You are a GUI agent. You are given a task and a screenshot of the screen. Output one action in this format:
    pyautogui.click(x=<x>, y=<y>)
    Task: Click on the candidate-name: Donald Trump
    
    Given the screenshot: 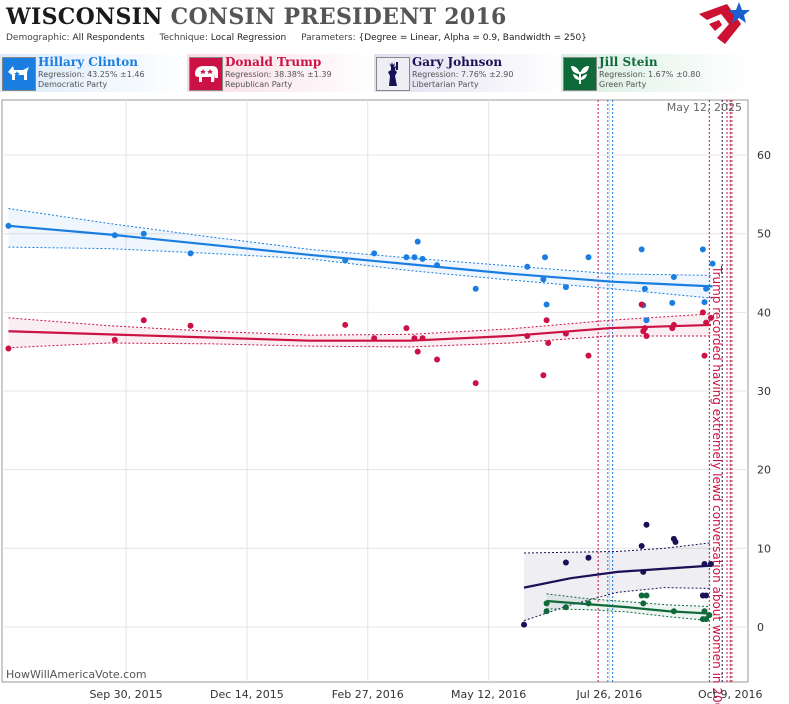 What is the action you would take?
    pyautogui.click(x=273, y=62)
    